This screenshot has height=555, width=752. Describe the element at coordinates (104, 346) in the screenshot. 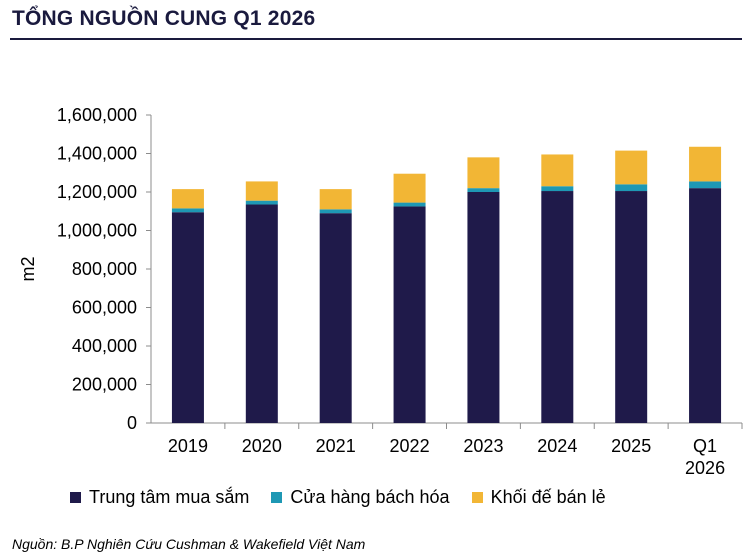

I see `y-tick-label: 400,000` at that location.